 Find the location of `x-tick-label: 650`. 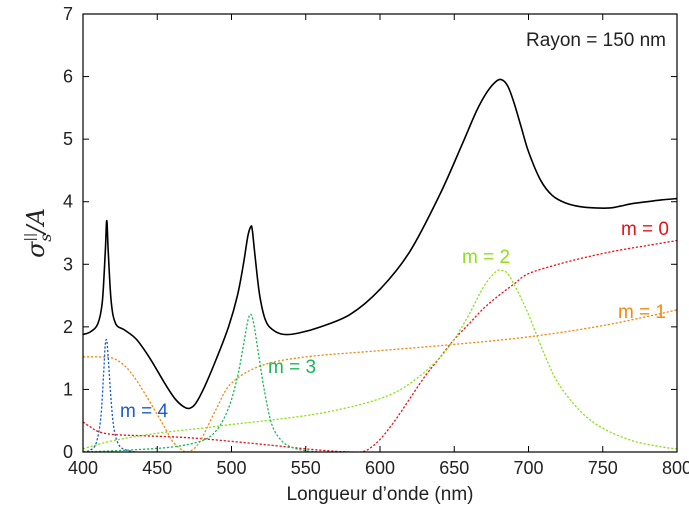

x-tick-label: 650 is located at coordinates (454, 468).